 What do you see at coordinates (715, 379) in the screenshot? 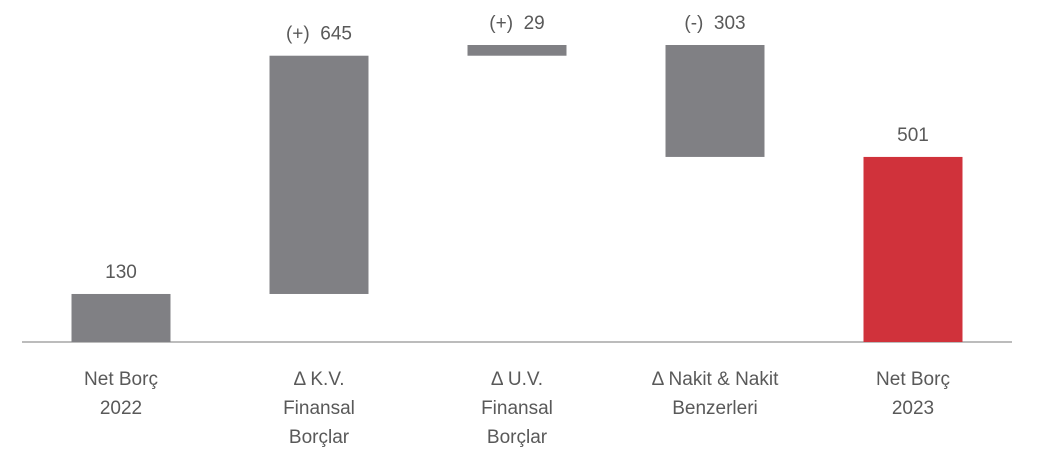
I see `x-tick-label: Δ Nakit & Nakit` at bounding box center [715, 379].